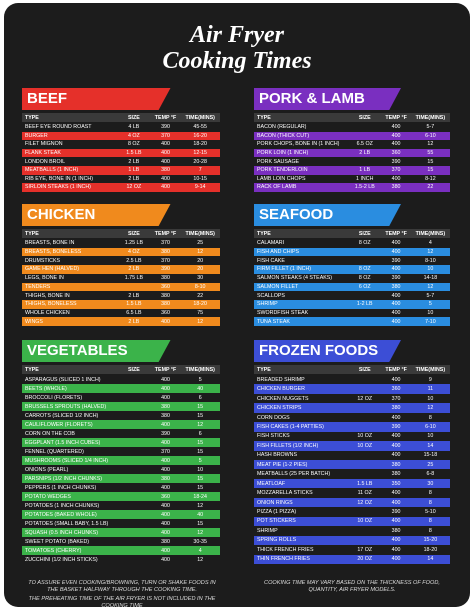 This screenshot has height=610, width=474. What do you see at coordinates (365, 549) in the screenshot?
I see `table-cell: 17 OZ` at bounding box center [365, 549].